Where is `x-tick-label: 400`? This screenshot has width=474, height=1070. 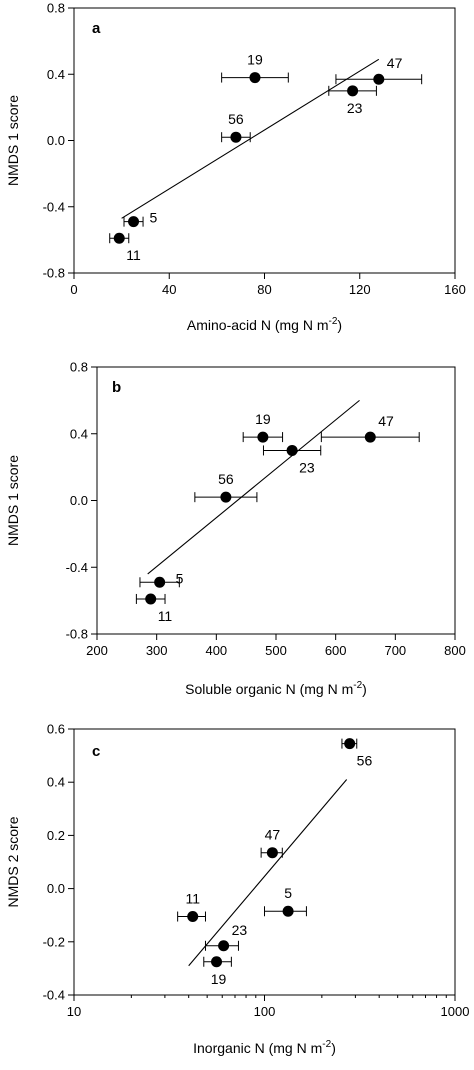 x-tick-label: 400 is located at coordinates (216, 650).